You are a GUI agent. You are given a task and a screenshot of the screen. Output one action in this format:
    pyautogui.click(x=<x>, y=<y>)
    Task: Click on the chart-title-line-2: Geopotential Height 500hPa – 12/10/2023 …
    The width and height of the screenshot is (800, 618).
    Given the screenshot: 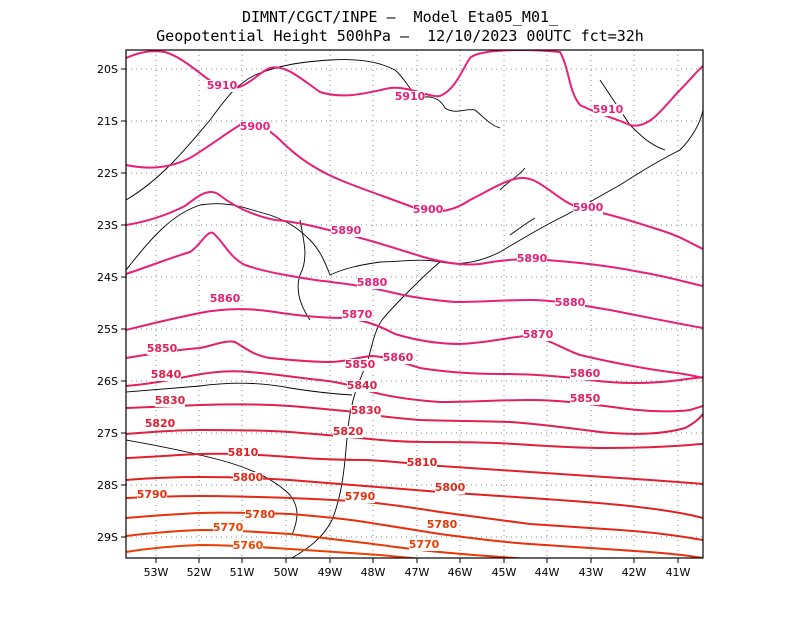 What is the action you would take?
    pyautogui.click(x=400, y=36)
    